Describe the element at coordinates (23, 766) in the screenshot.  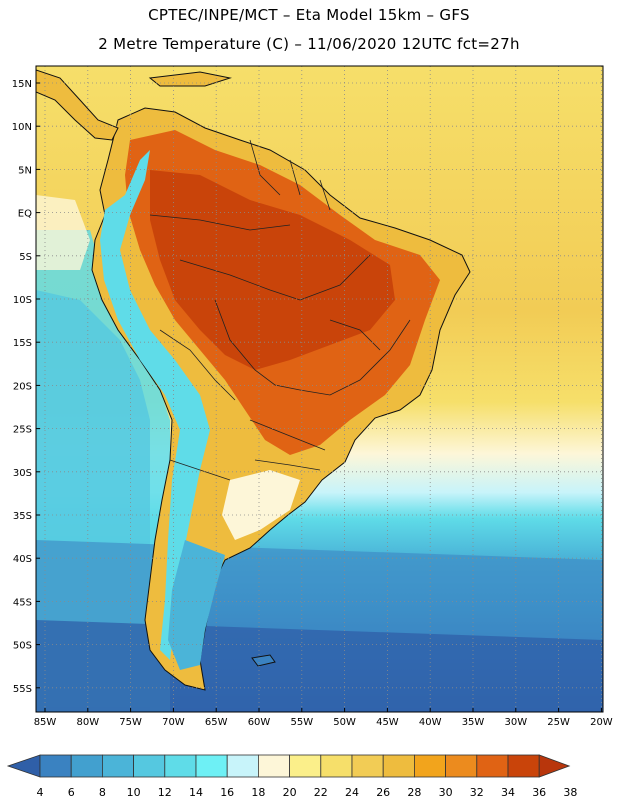
I see `colorbar-low-arrow` at that location.